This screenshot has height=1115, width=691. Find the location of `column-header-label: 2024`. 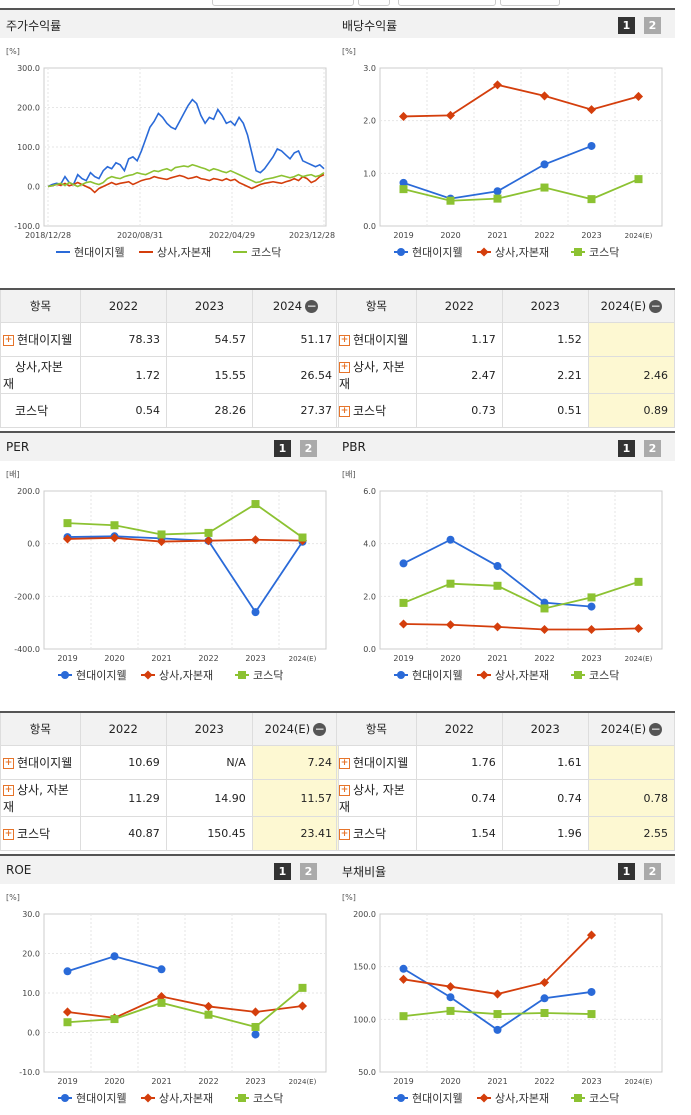

column-header-label: 2024 is located at coordinates (287, 306).